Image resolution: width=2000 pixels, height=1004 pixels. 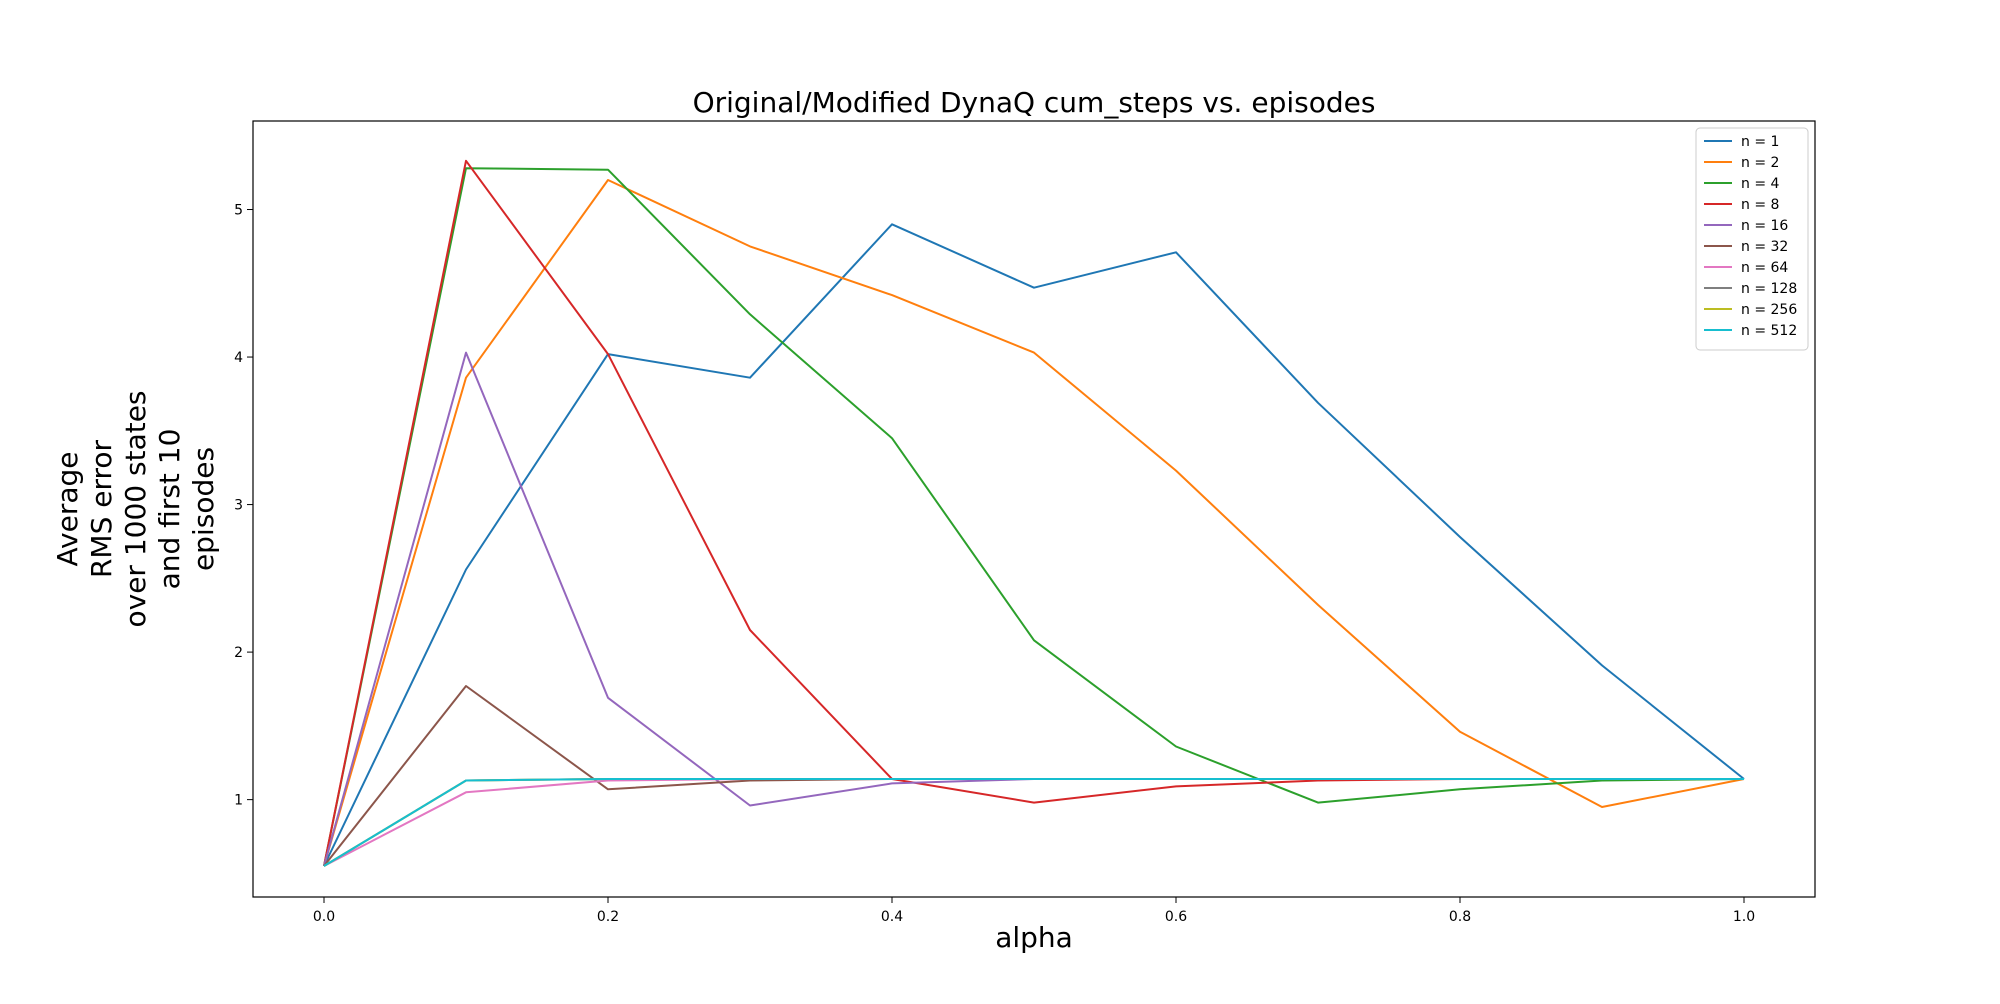 What do you see at coordinates (608, 917) in the screenshot?
I see `x-tick-label: 0.2` at bounding box center [608, 917].